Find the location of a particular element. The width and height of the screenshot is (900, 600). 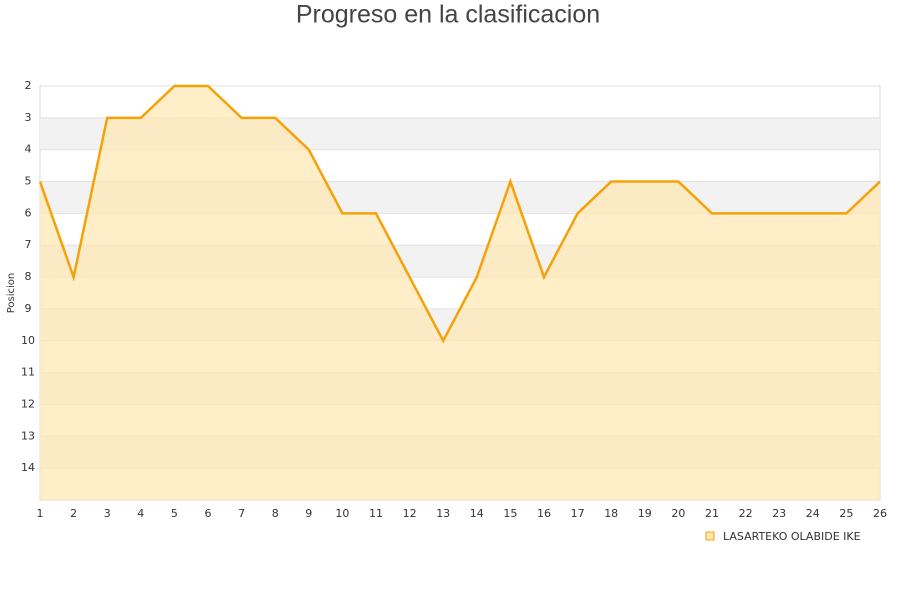

y-tick-label: 10 is located at coordinates (28, 340).